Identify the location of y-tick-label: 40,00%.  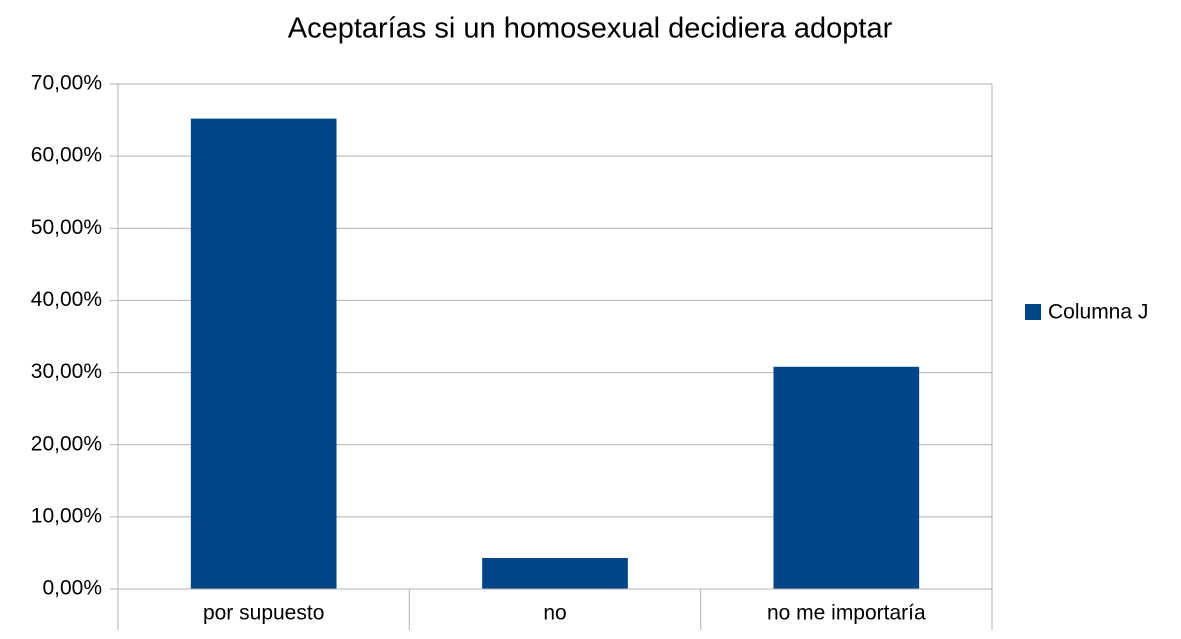
(66, 299).